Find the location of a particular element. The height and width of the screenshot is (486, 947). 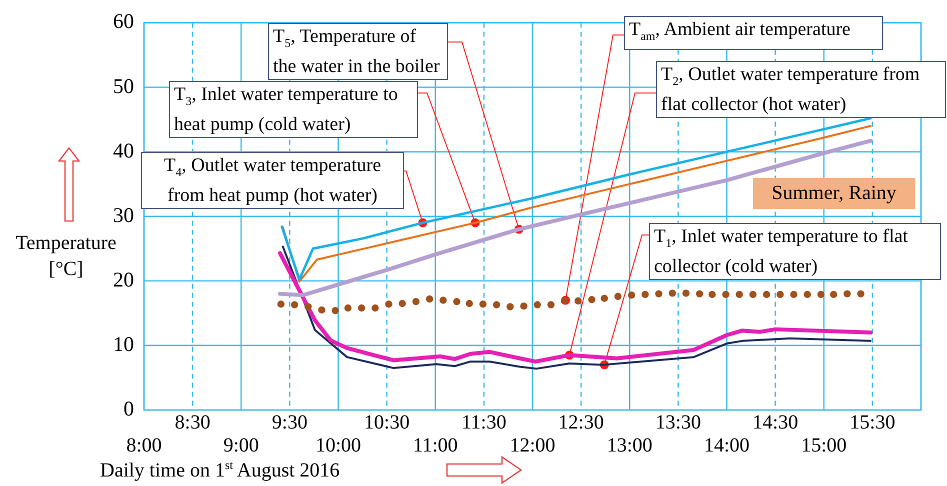

annotation: T$_{4}$, Outlet water temperature from heat pump (hot water) is located at coordinates (272, 180).